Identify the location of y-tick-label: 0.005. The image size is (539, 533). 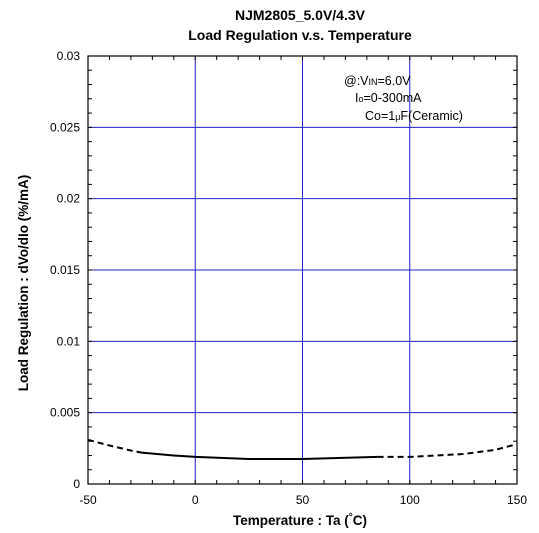
(65, 413).